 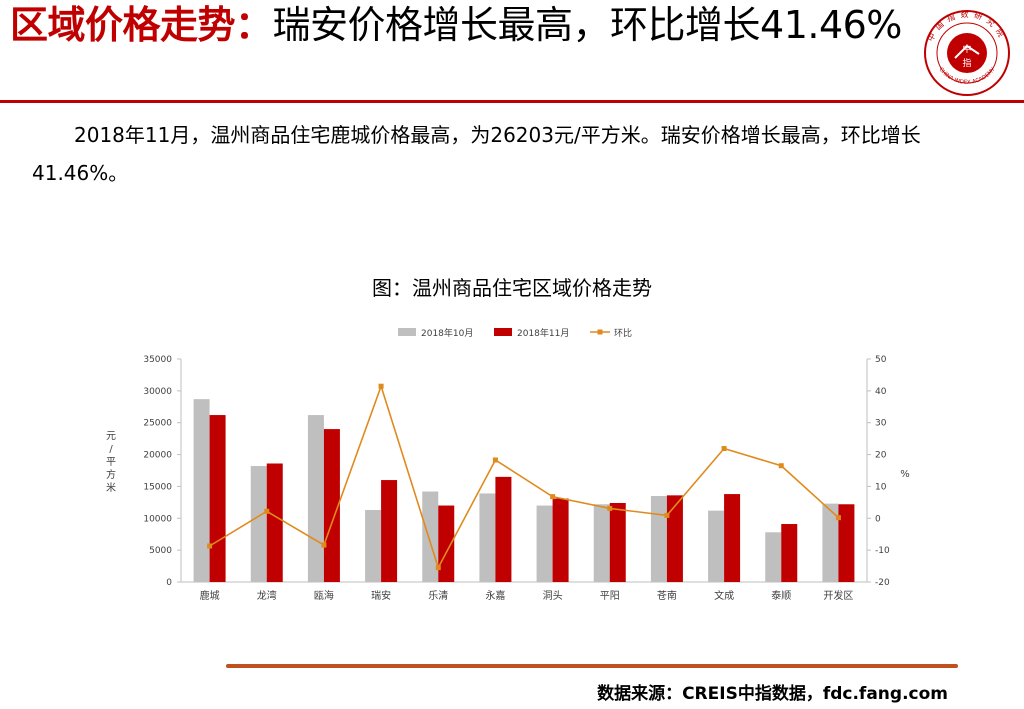 What do you see at coordinates (157, 424) in the screenshot?
I see `left-tick-label: 25000` at bounding box center [157, 424].